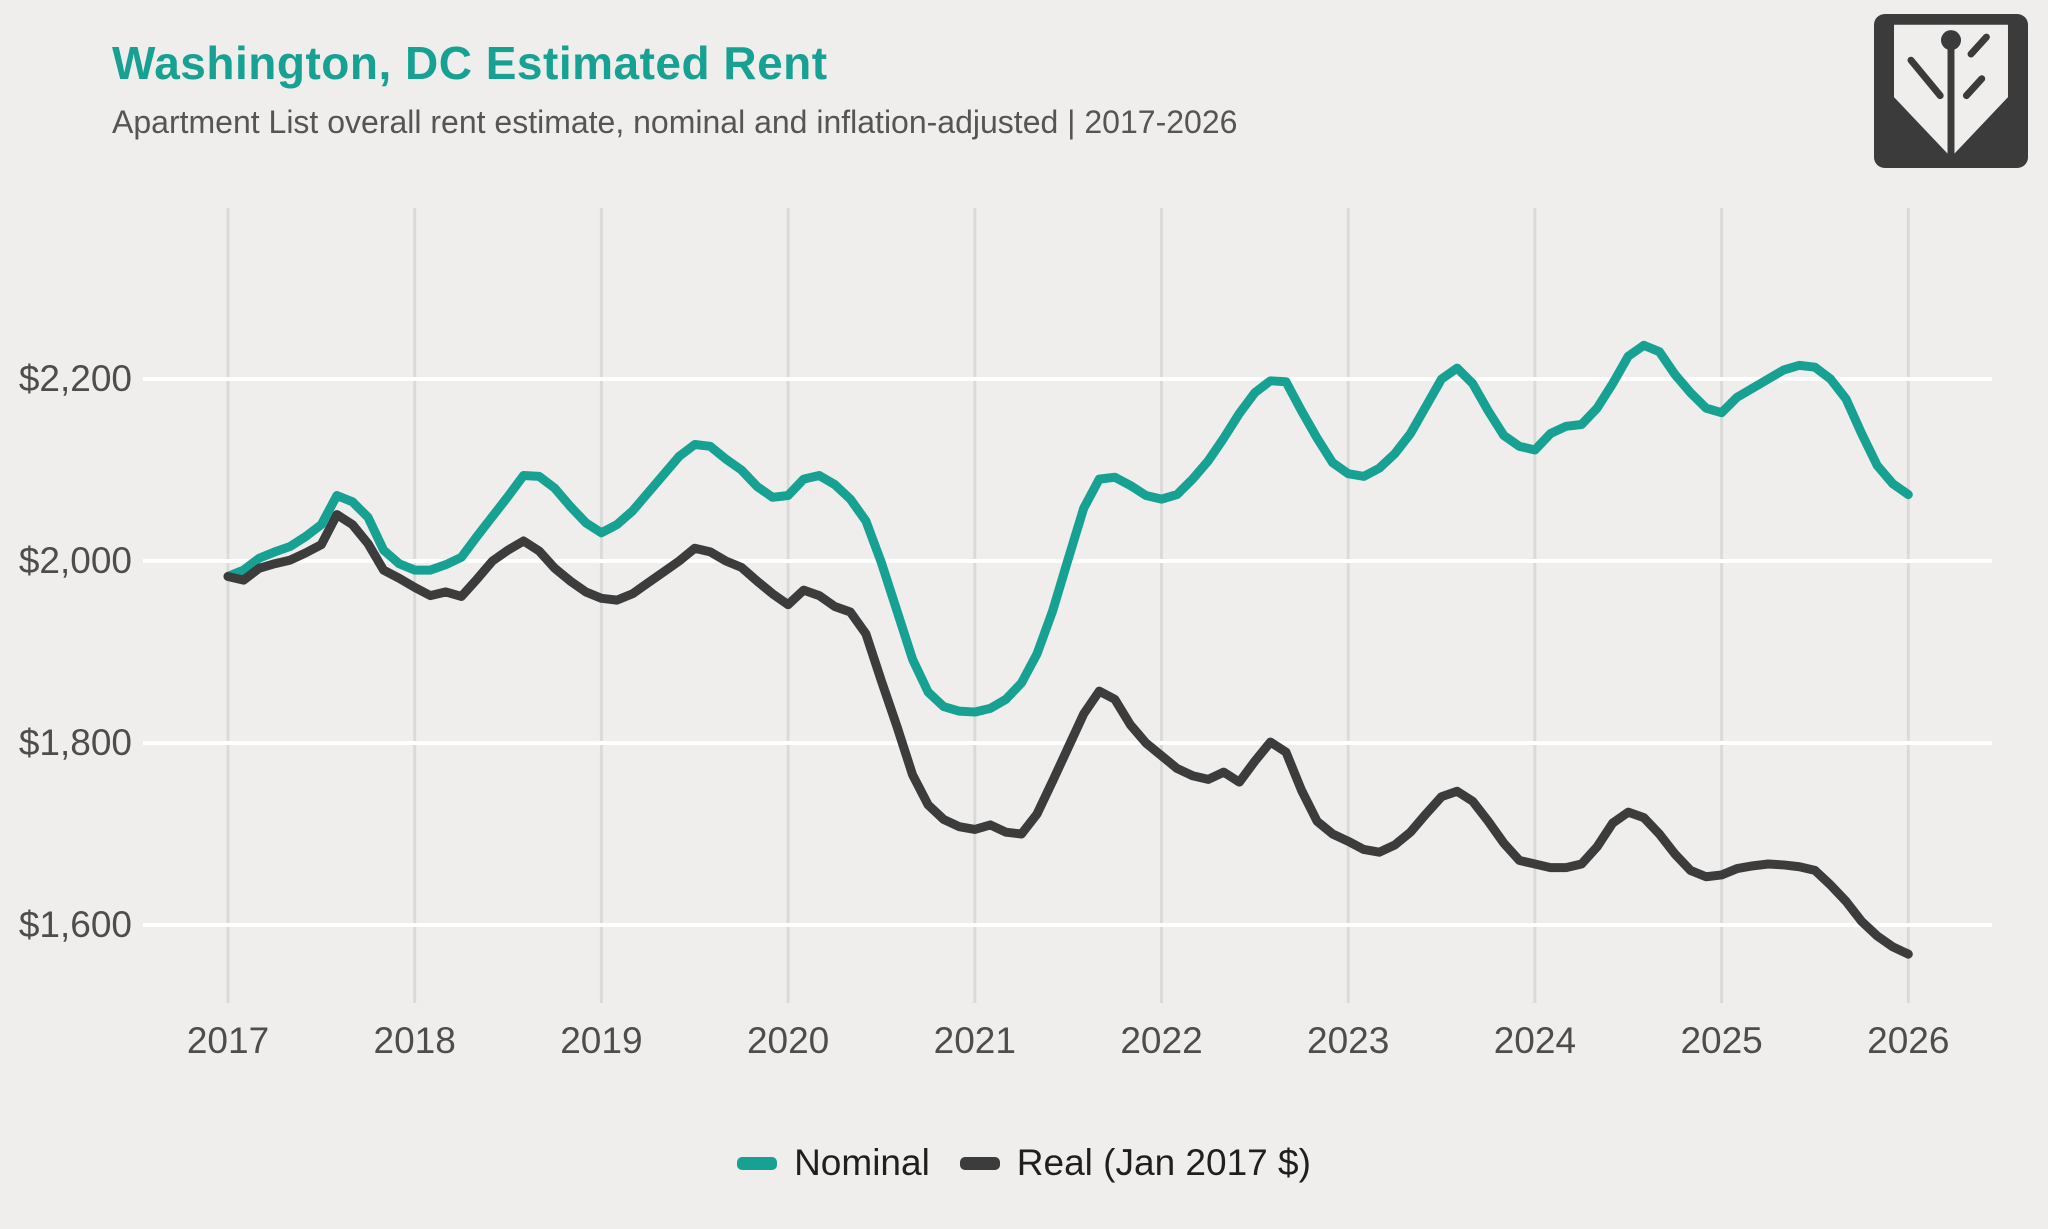 This screenshot has height=1229, width=2048. What do you see at coordinates (75, 378) in the screenshot?
I see `y-tick-label: $2,200` at bounding box center [75, 378].